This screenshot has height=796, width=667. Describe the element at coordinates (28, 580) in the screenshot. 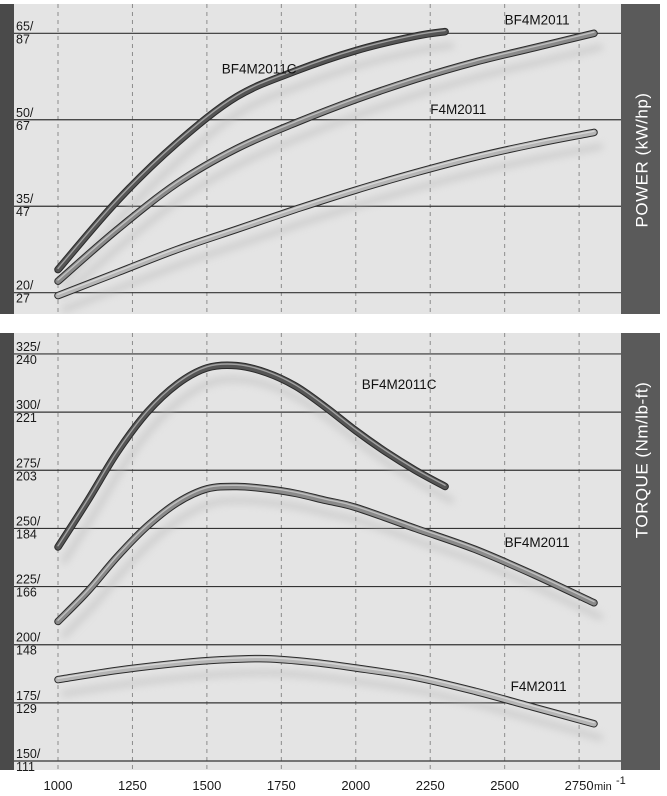

I see `y-tick-label-225-top: 225/` at that location.